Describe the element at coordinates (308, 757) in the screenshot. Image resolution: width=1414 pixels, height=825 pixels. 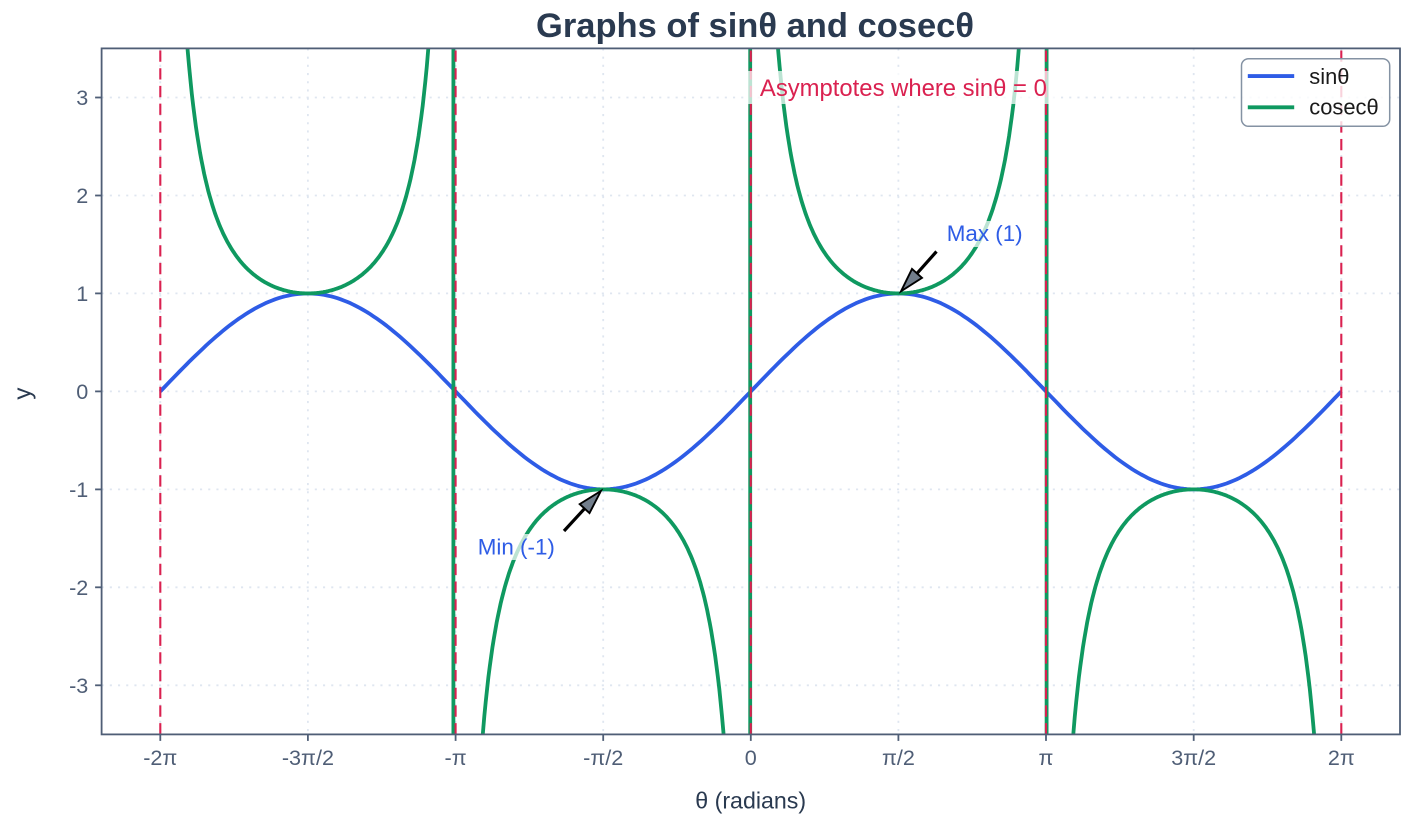
I see `svg-text: -3π/2` at that location.